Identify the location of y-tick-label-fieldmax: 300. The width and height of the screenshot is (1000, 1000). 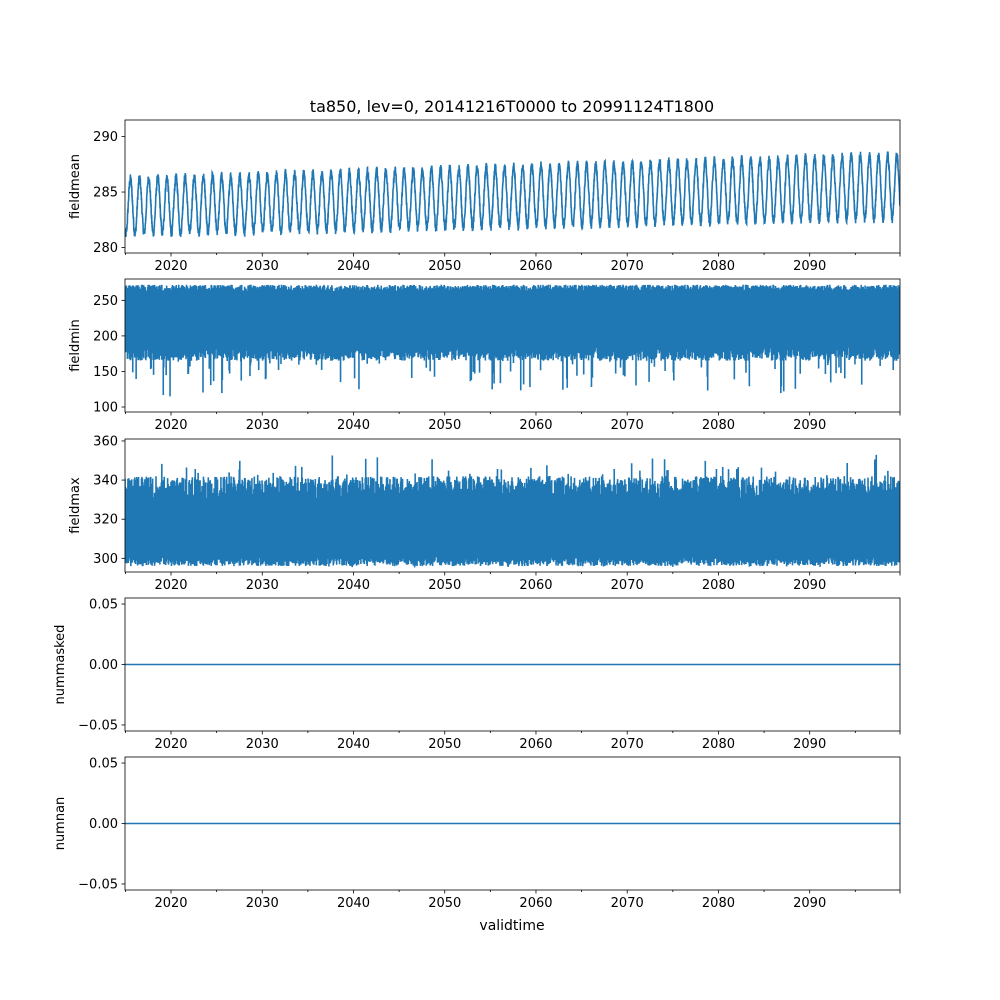
(105, 559).